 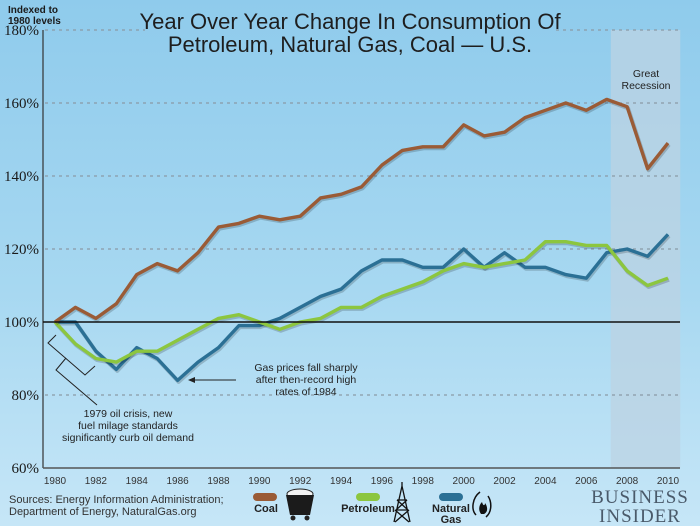 I want to click on brand-line-2: INSIDER, so click(x=640, y=516).